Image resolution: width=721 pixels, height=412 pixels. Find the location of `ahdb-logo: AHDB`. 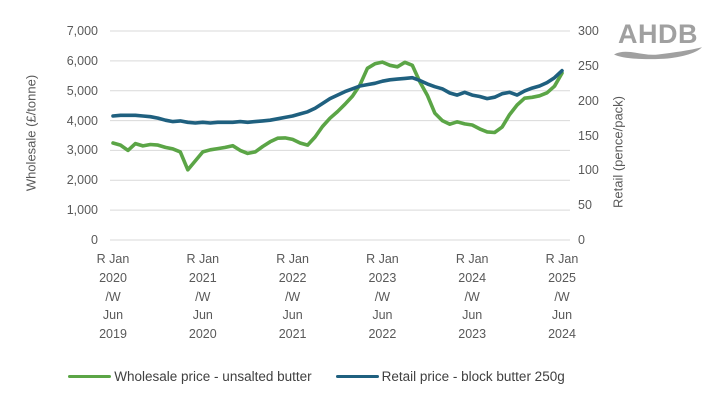

ahdb-logo: AHDB is located at coordinates (658, 40).